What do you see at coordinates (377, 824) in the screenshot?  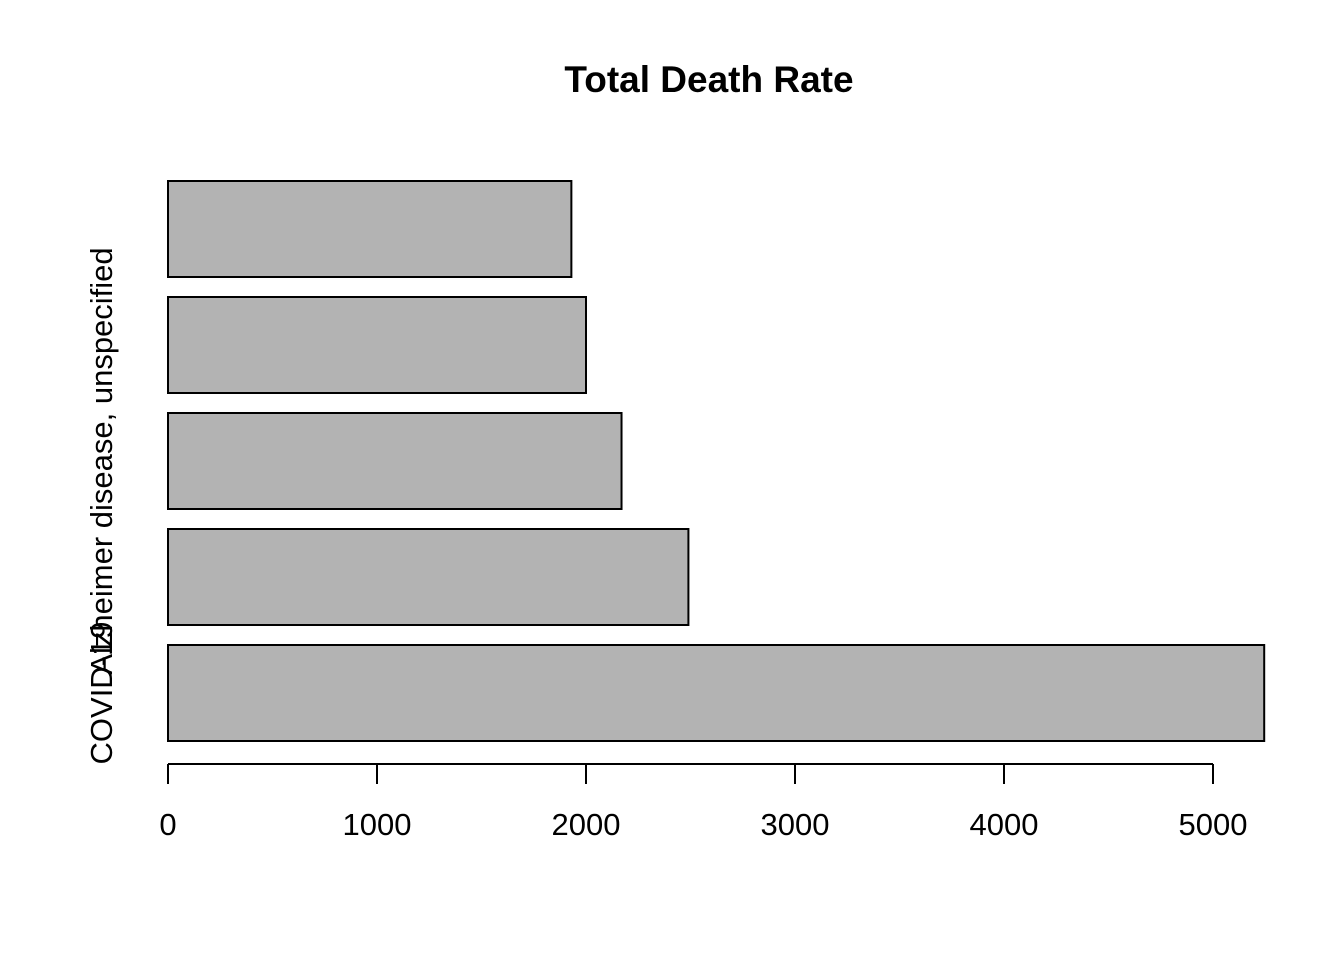 I see `x-tick-label: 1000` at bounding box center [377, 824].